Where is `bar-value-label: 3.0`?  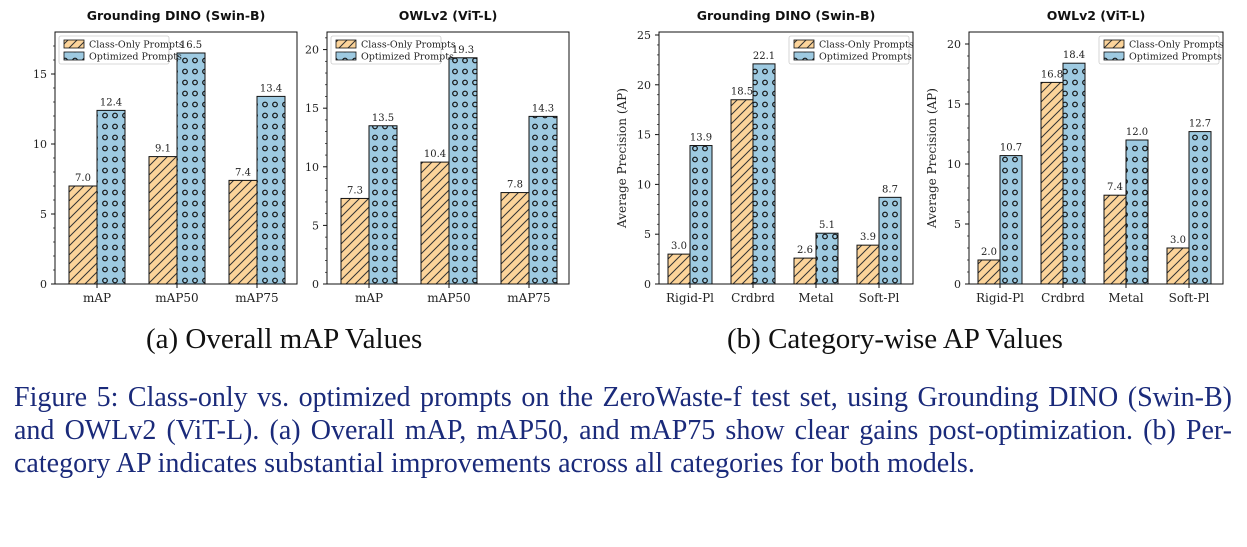
bar-value-label: 3.0 is located at coordinates (1178, 240).